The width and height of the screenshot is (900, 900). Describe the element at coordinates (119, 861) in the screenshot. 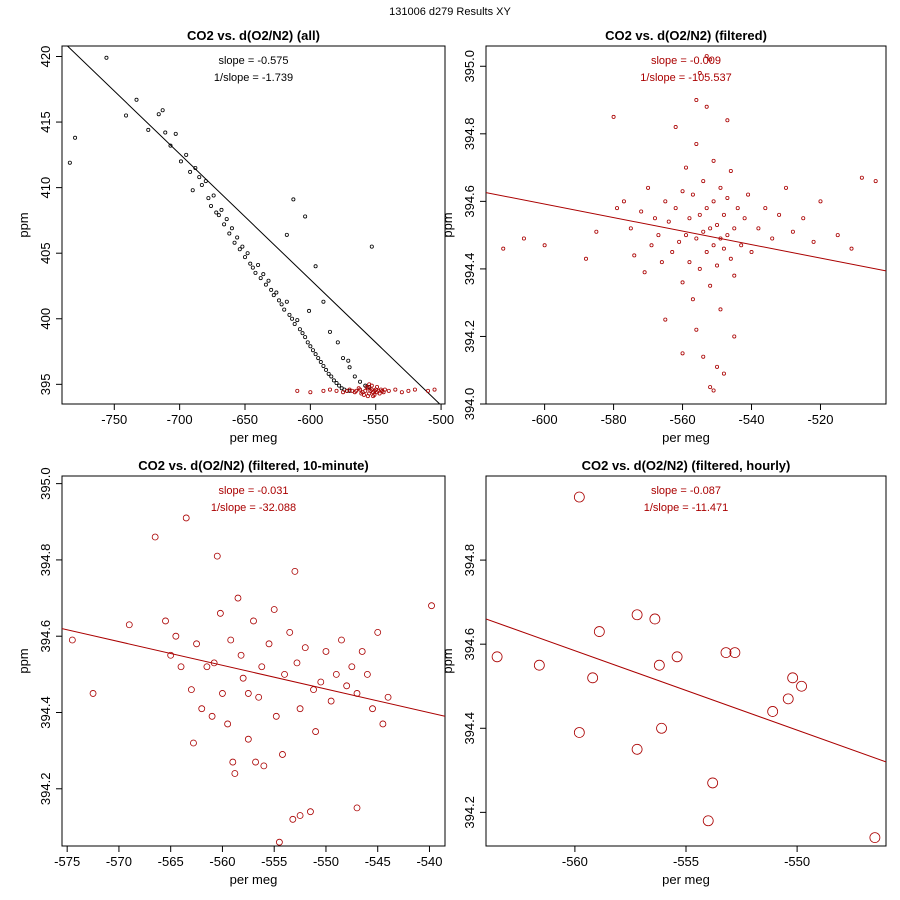

I see `x-tick-label: -570` at that location.